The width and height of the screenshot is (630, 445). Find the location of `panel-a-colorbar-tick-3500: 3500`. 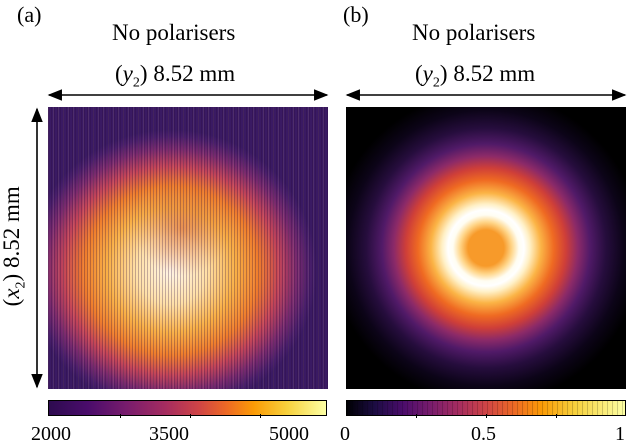

panel-a-colorbar-tick-3500: 3500 is located at coordinates (169, 434).